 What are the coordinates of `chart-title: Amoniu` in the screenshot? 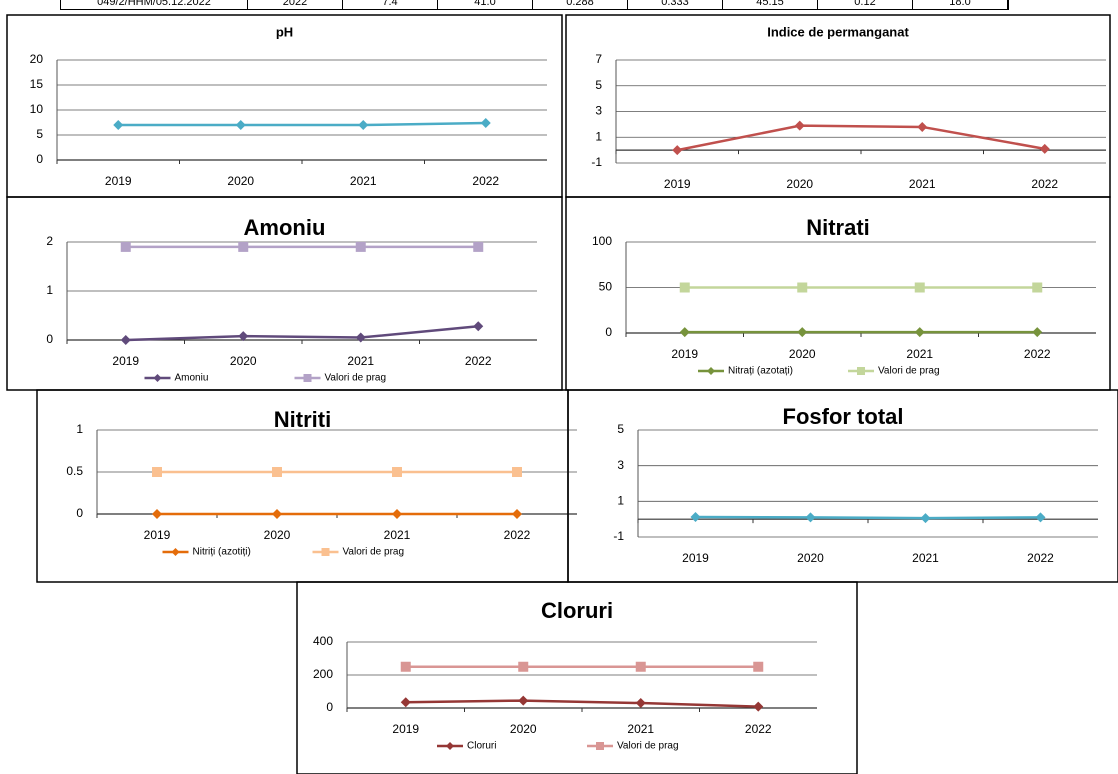 It's located at (285, 227).